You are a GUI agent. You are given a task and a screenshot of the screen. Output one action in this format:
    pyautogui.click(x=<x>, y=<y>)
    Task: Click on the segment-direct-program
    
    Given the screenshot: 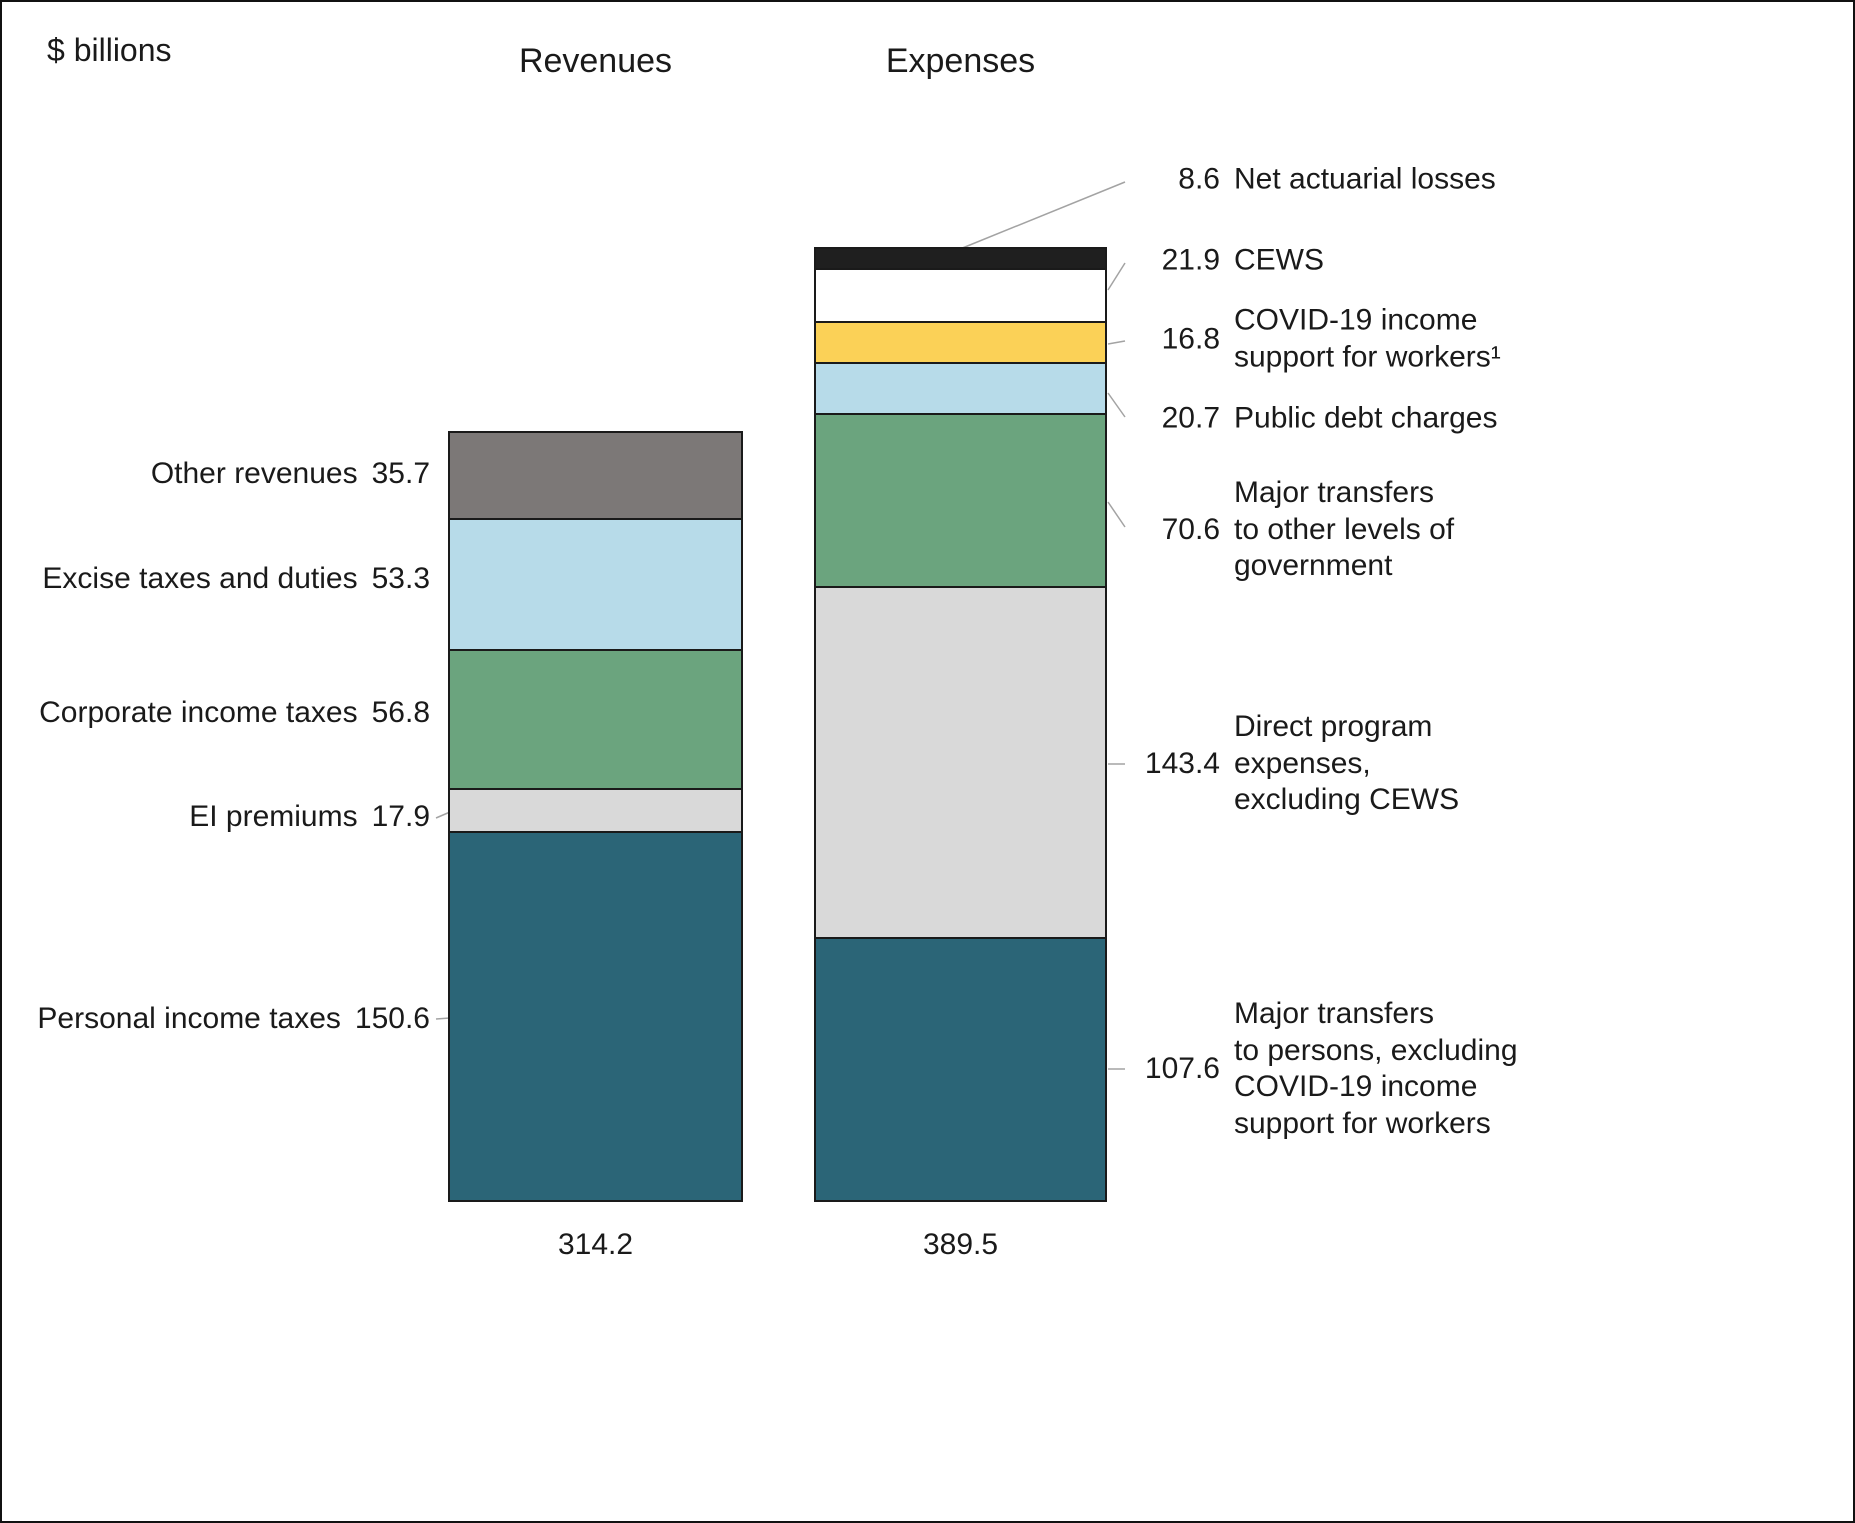 What is the action you would take?
    pyautogui.click(x=960, y=762)
    